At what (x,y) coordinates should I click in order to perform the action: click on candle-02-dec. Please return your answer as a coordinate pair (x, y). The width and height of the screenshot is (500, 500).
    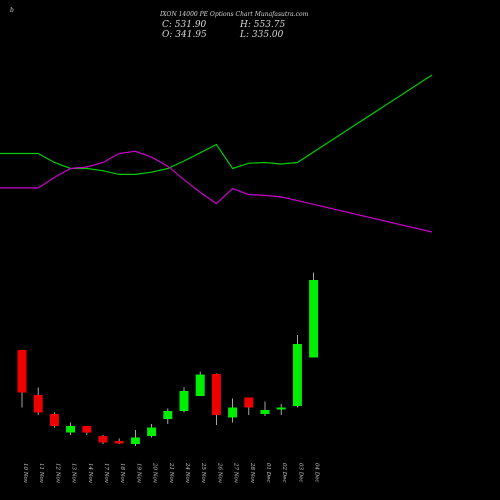
    Looking at the image, I should click on (281, 409).